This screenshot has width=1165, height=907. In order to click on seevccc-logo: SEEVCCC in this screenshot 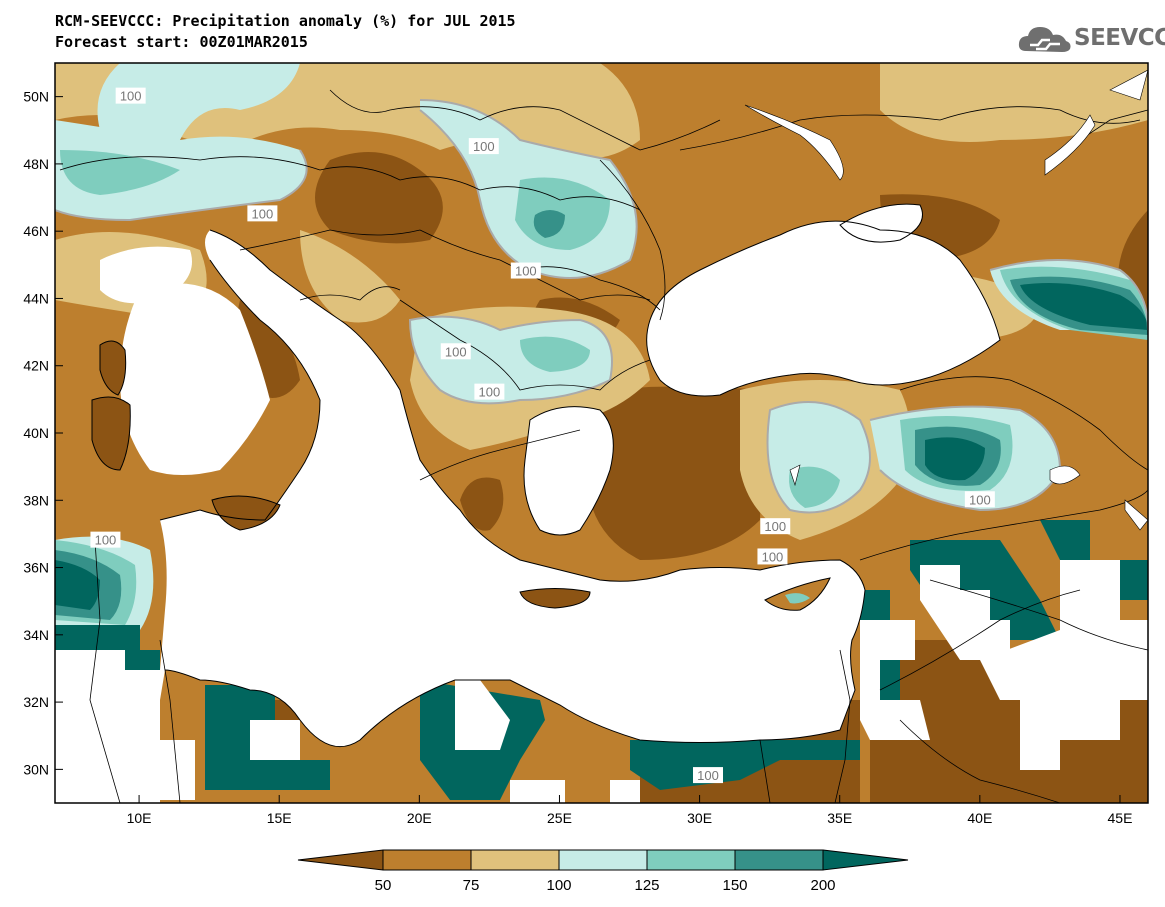, I will do `click(1090, 39)`.